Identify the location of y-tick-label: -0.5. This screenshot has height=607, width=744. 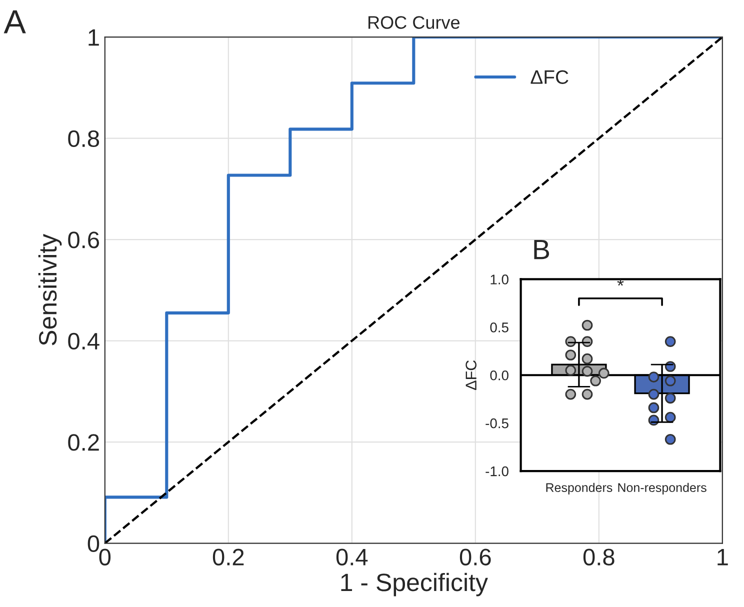
(497, 423).